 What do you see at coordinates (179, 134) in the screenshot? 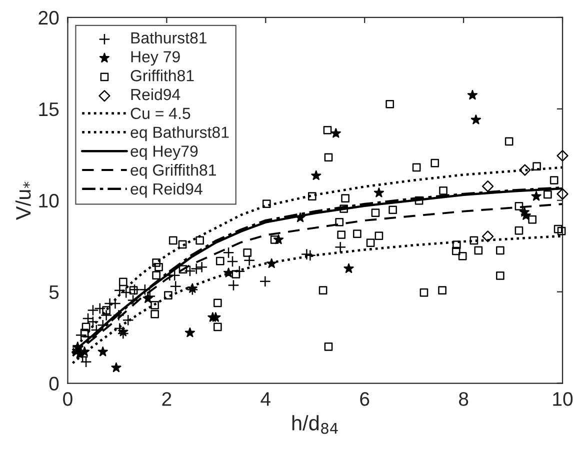
I see `legend-label: eq Bathurst81` at bounding box center [179, 134].